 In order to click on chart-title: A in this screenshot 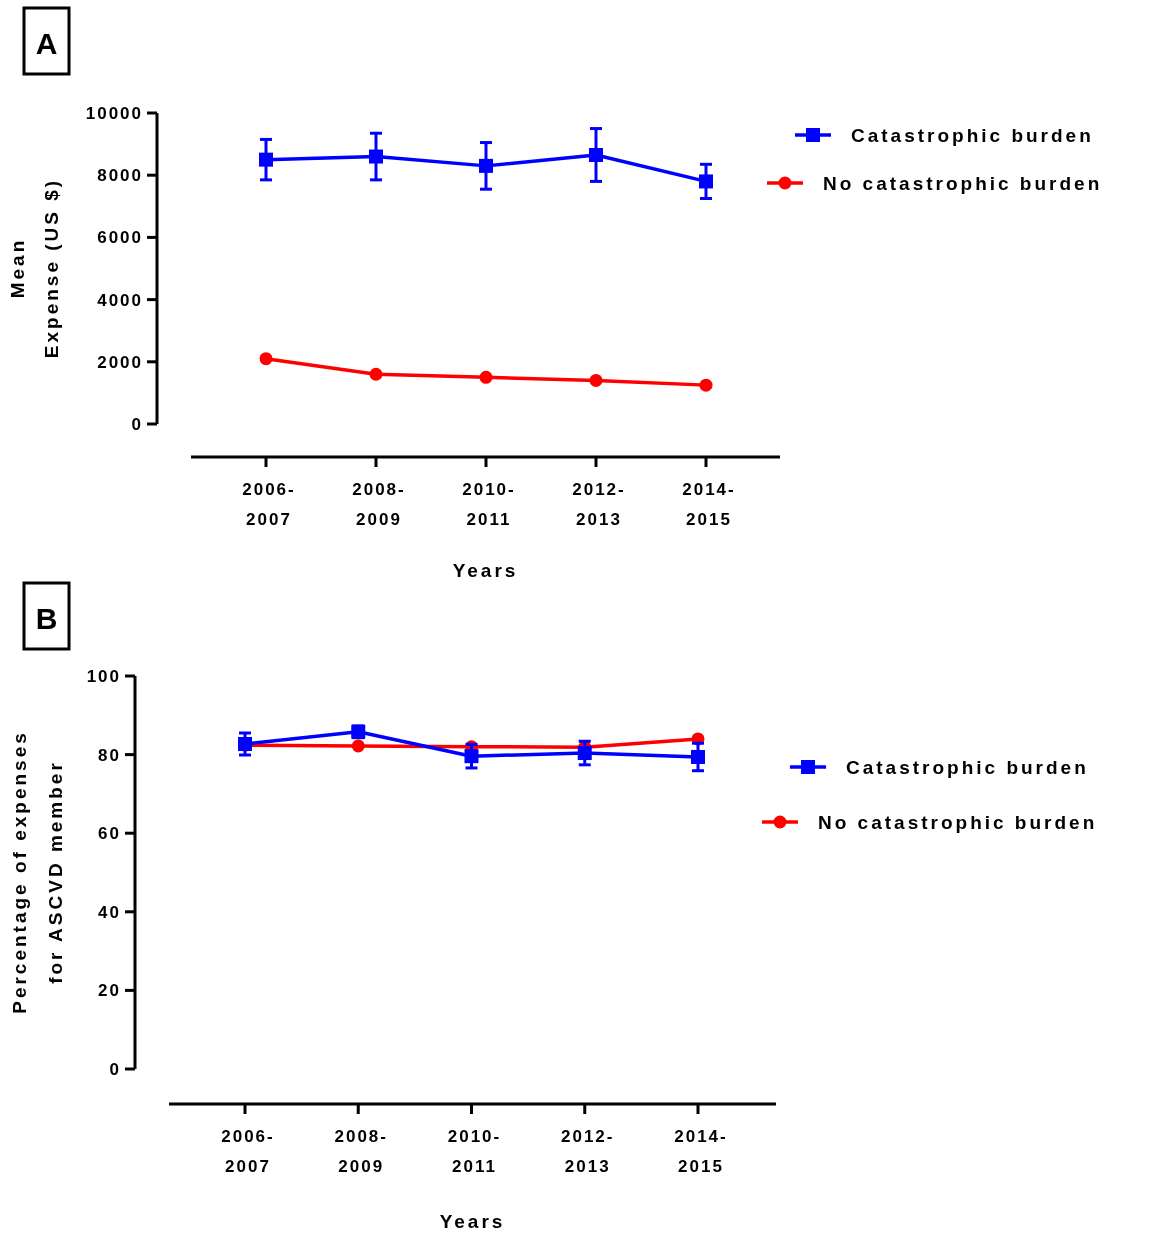, I will do `click(46, 43)`.